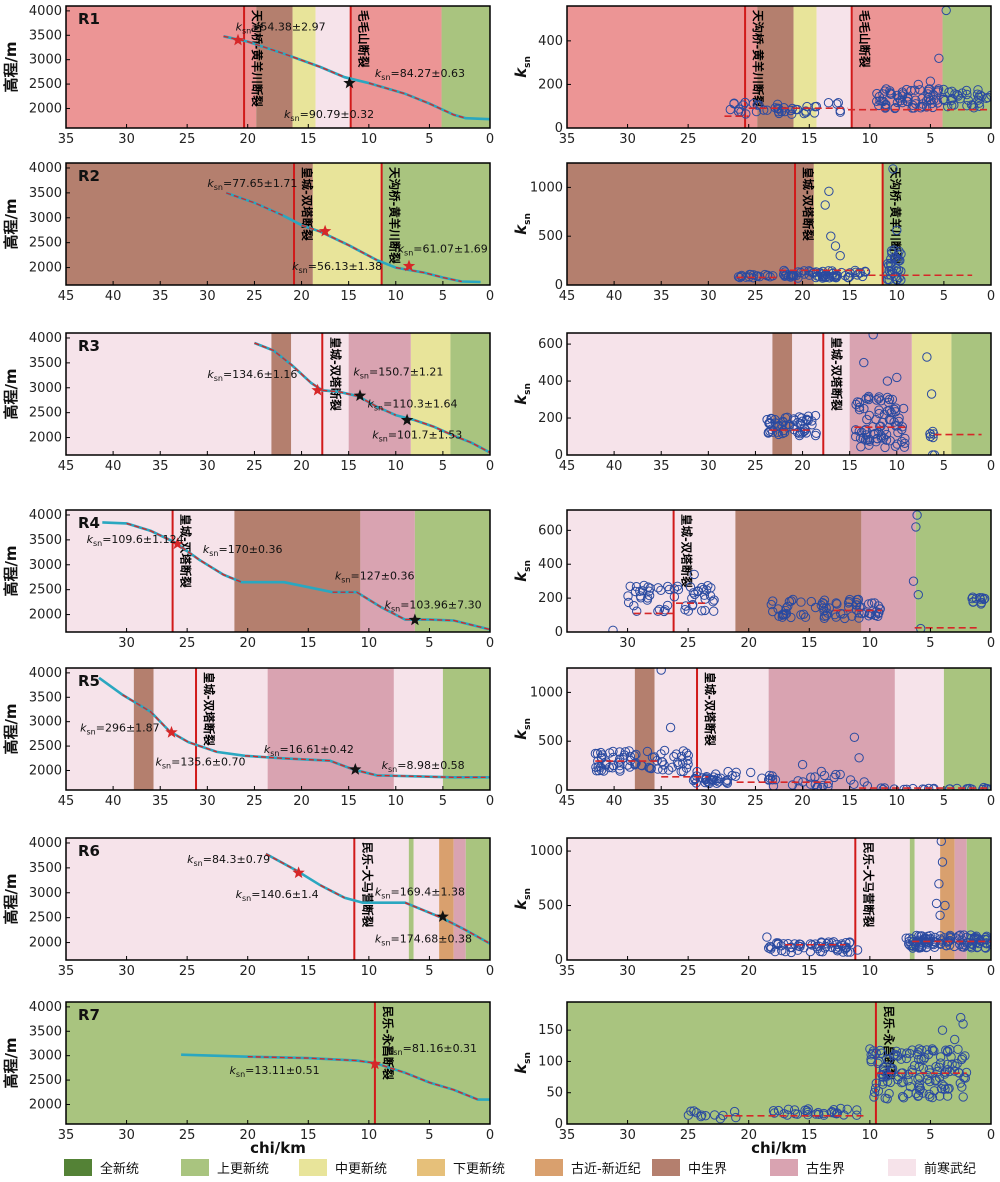 Image resolution: width=1000 pixels, height=1182 pixels. I want to click on y-axis-label: 高程/m, so click(11, 898).